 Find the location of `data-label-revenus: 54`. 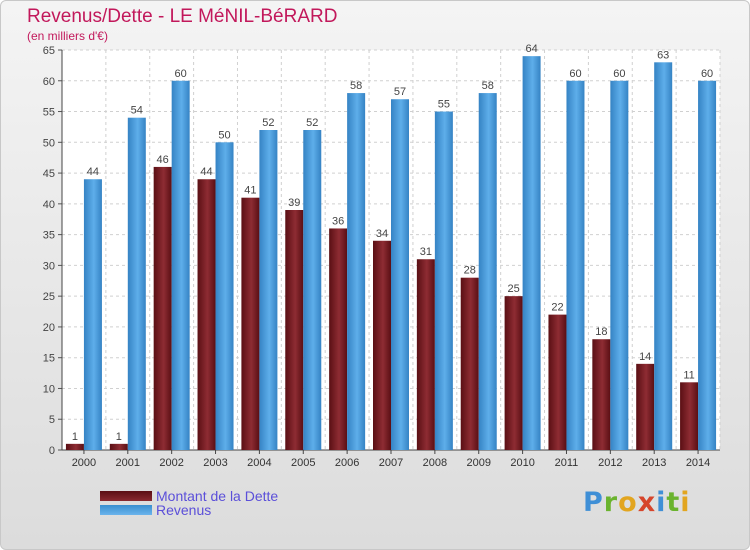

data-label-revenus: 54 is located at coordinates (137, 111).